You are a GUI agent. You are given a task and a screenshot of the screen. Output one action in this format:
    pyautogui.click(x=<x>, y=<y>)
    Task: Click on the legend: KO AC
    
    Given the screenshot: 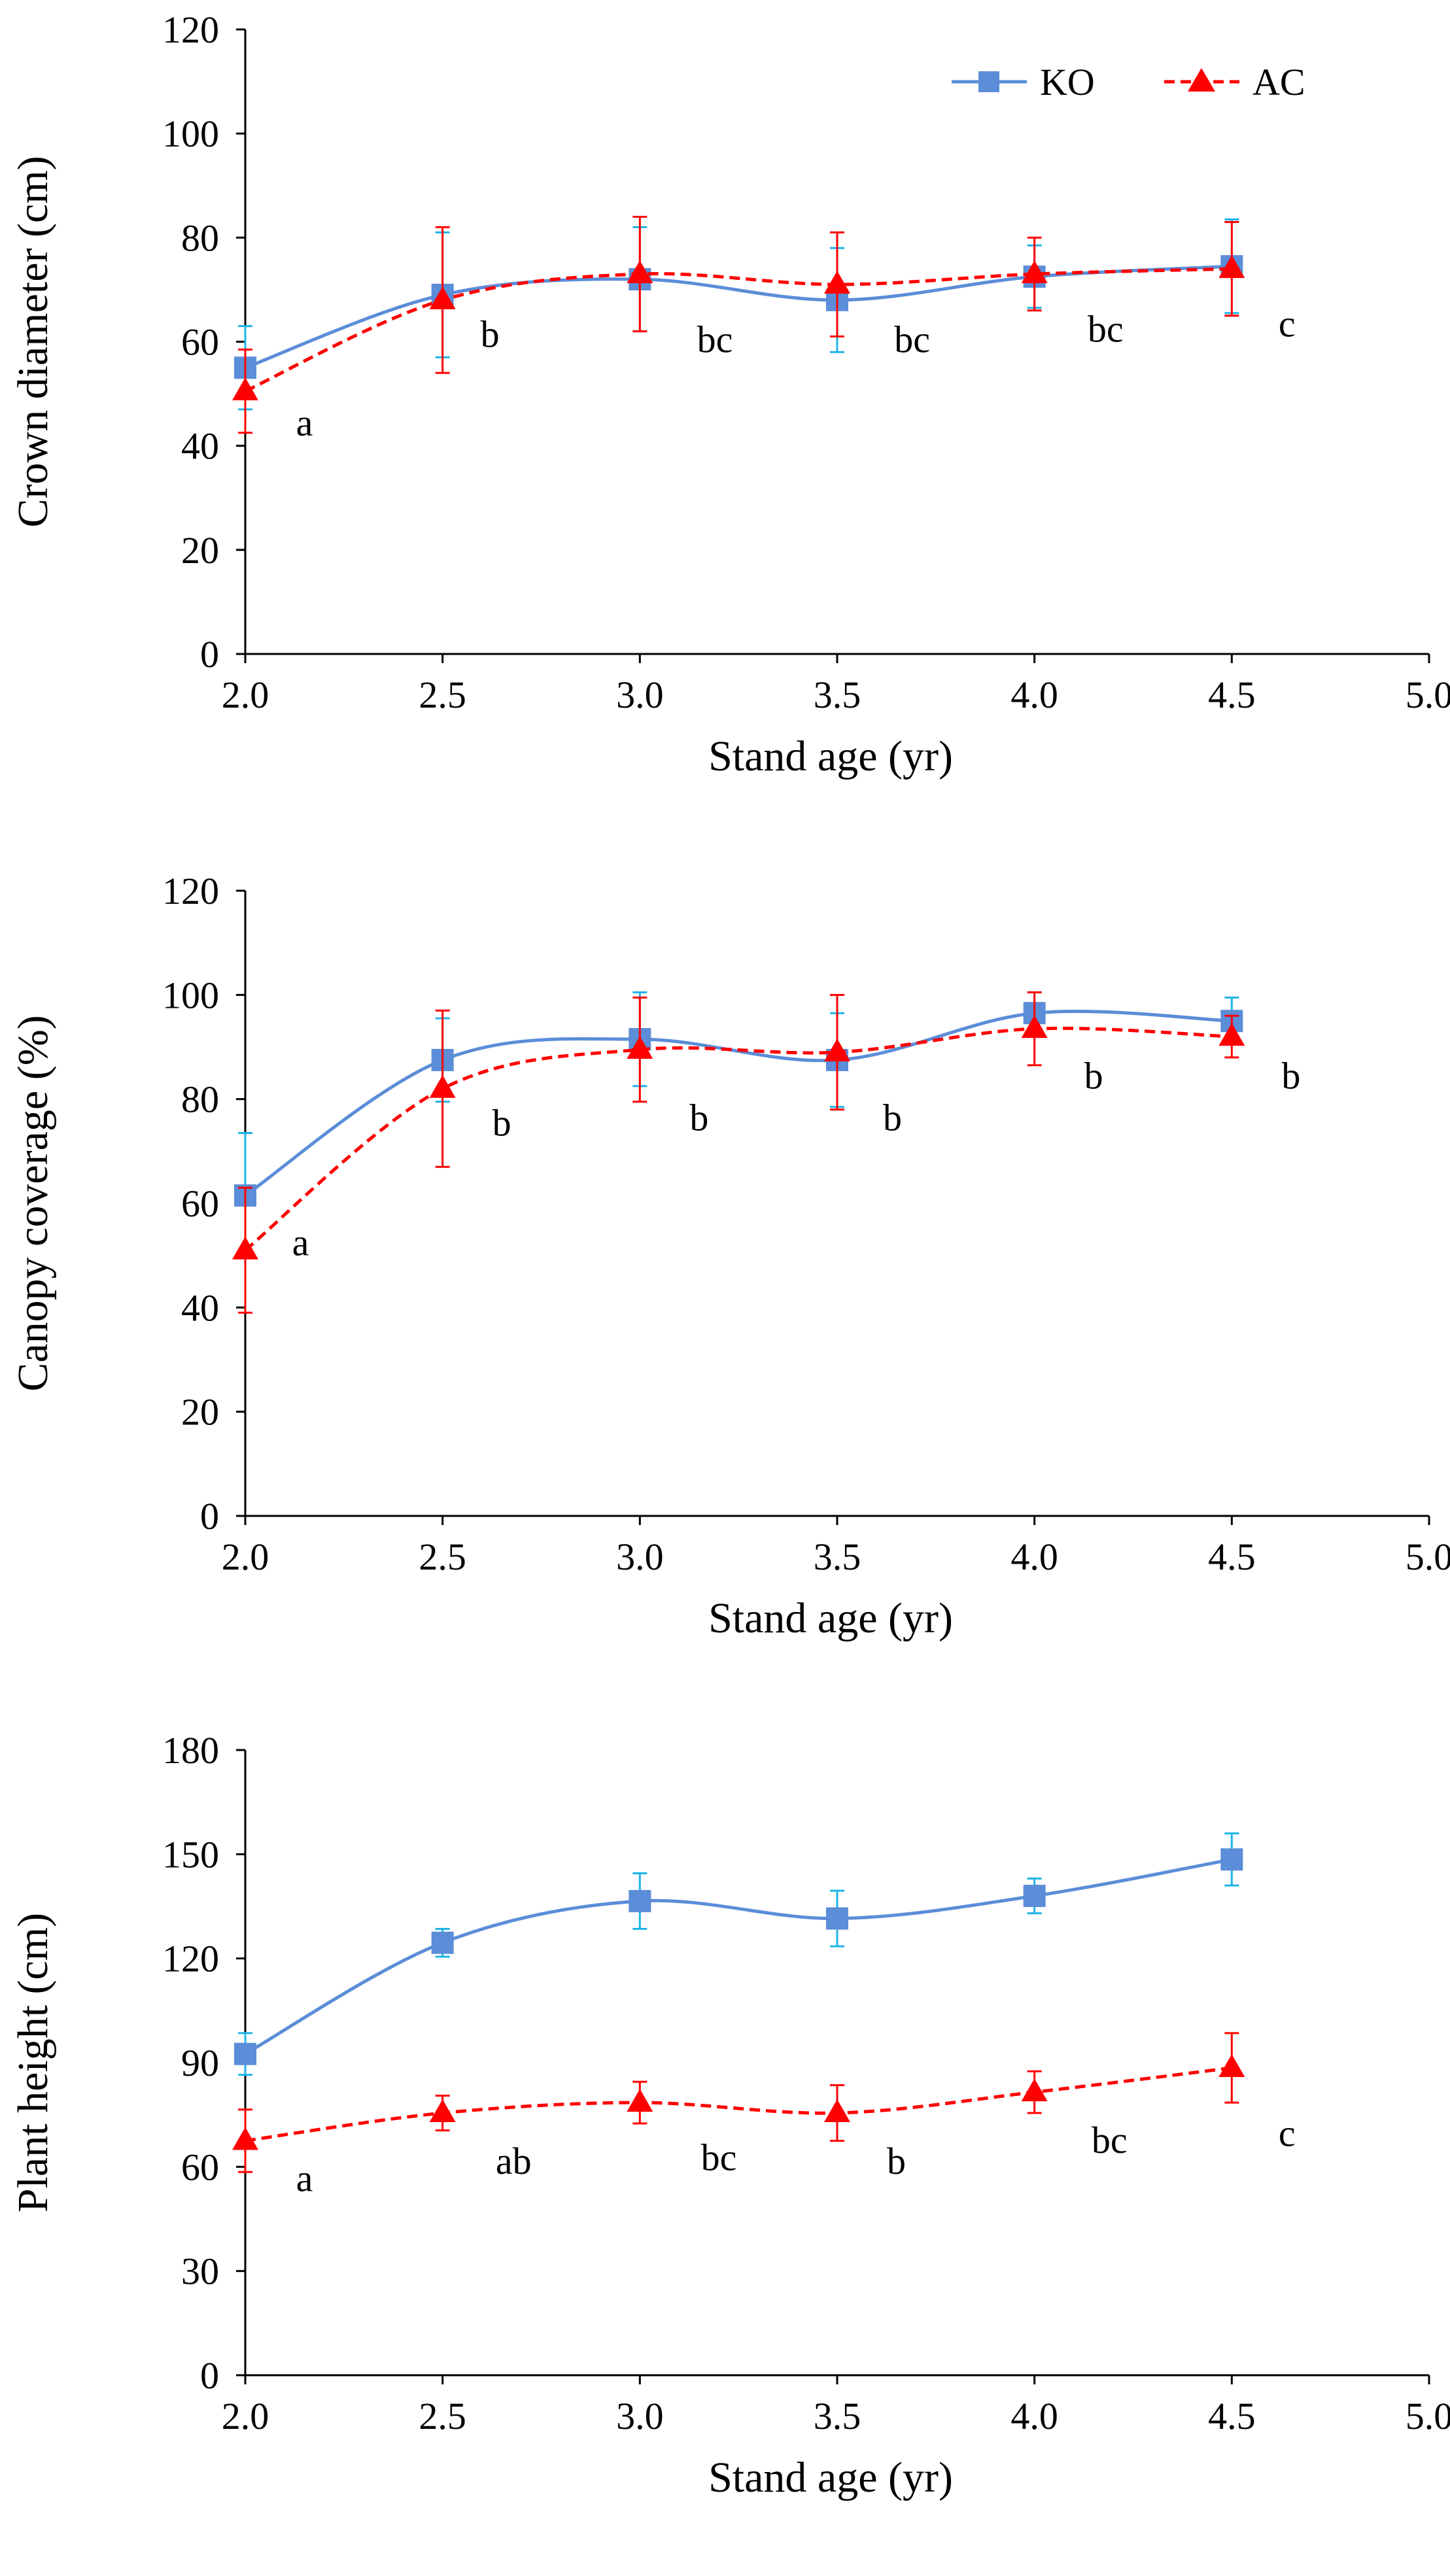 What is the action you would take?
    pyautogui.click(x=1128, y=82)
    